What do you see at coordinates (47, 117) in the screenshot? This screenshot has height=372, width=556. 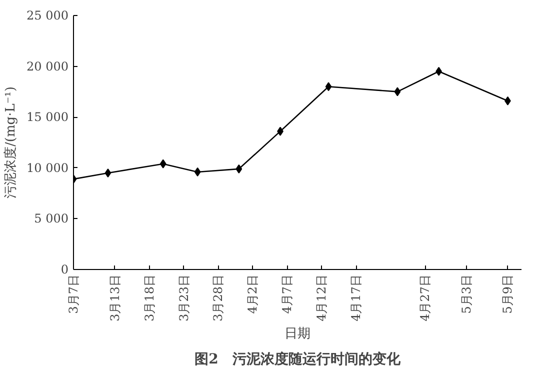 I see `y-tick-label: 15 000` at bounding box center [47, 117].